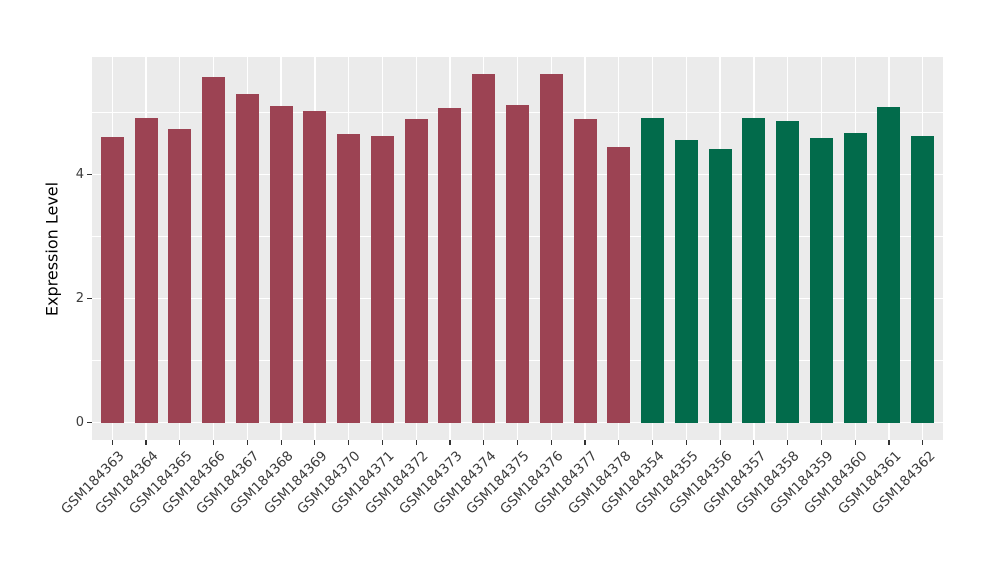 This screenshot has width=1000, height=580. Describe the element at coordinates (214, 249) in the screenshot. I see `bar-GSM184366` at that location.